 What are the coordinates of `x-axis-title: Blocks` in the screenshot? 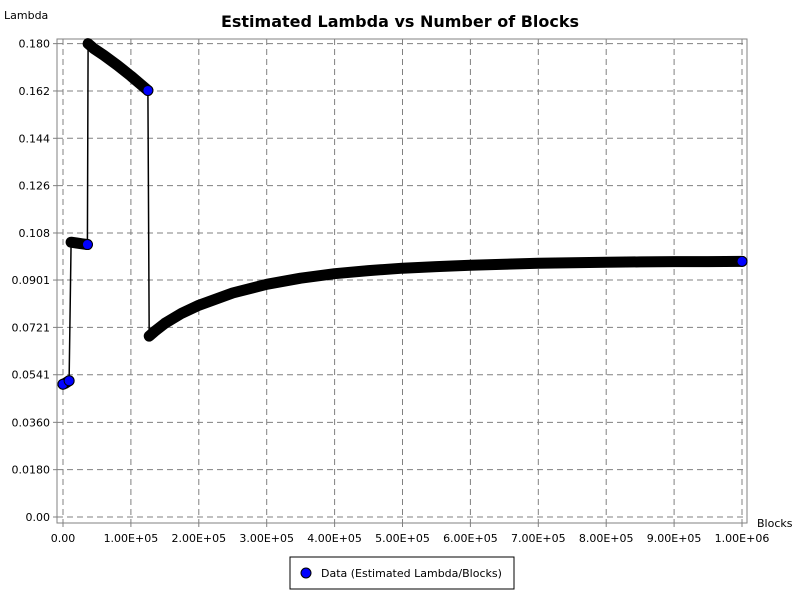 It's located at (775, 523).